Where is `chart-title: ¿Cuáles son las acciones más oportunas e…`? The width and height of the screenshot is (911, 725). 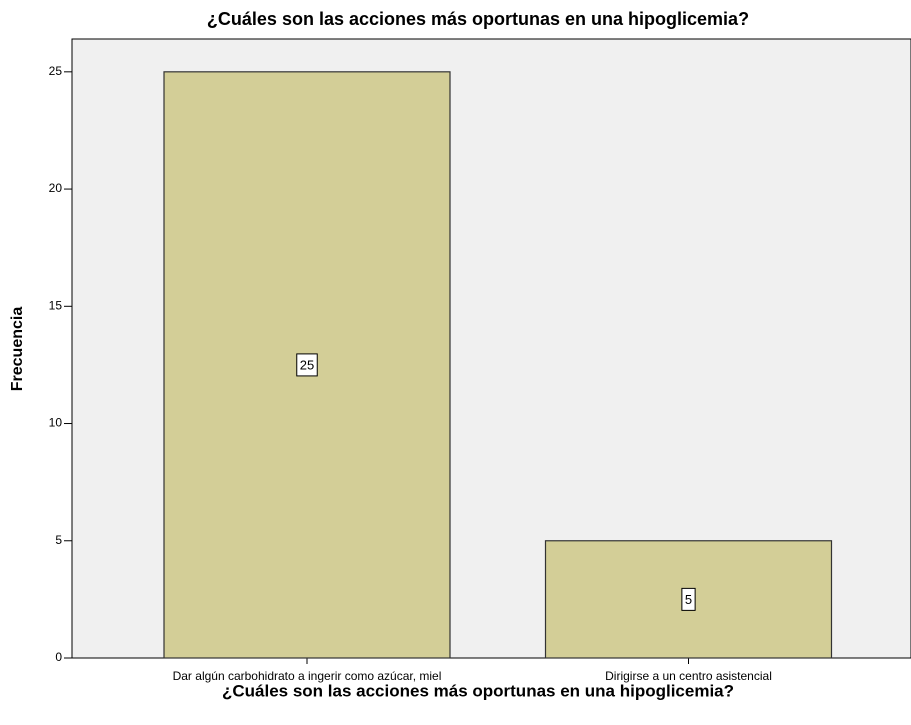
chart-title: ¿Cuáles son las acciones más oportunas e… is located at coordinates (478, 19).